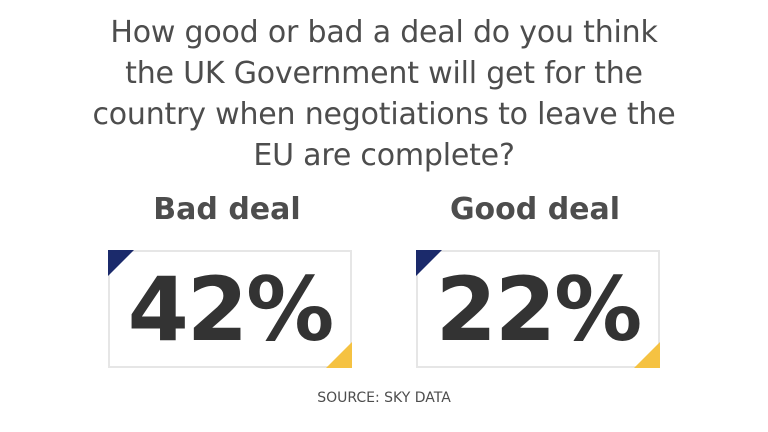 Image resolution: width=768 pixels, height=432 pixels. I want to click on bad-deal-value: 42%, so click(231, 309).